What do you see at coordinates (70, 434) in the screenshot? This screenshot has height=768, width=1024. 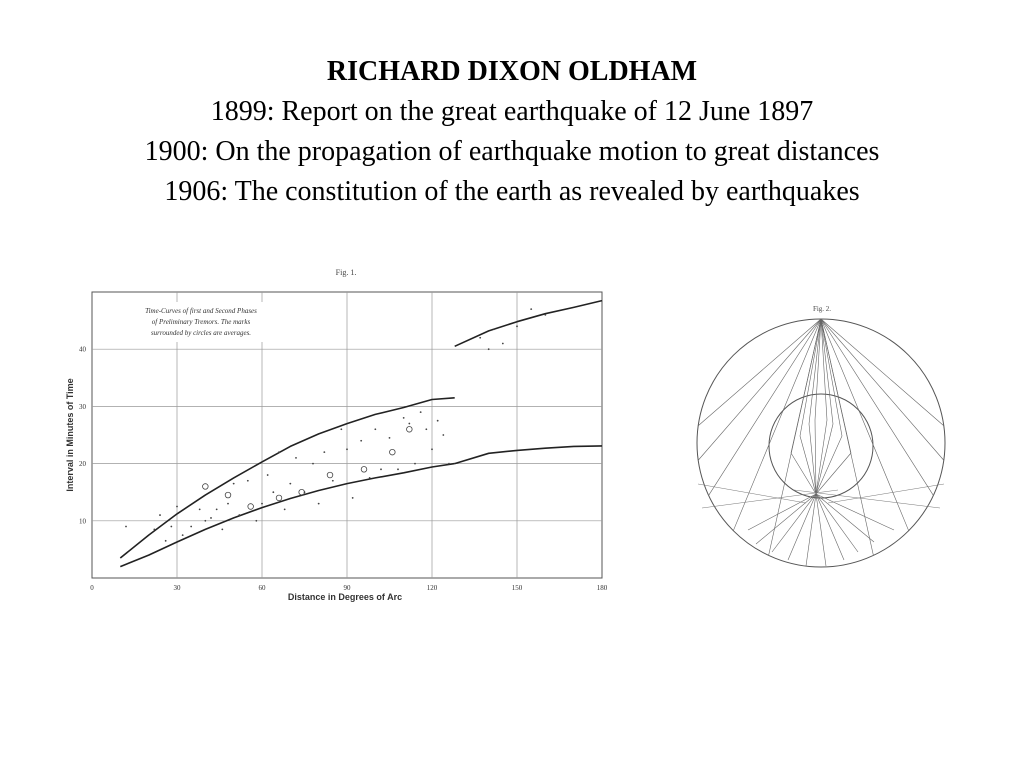 I see `y-axis-label: Interval in Minutes of Time` at bounding box center [70, 434].